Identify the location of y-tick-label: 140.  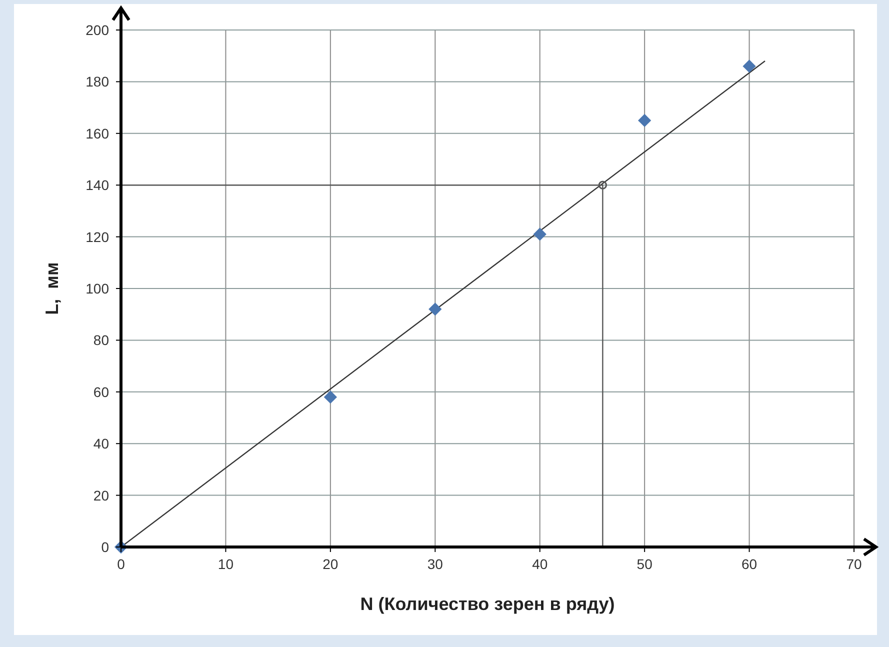
(98, 185).